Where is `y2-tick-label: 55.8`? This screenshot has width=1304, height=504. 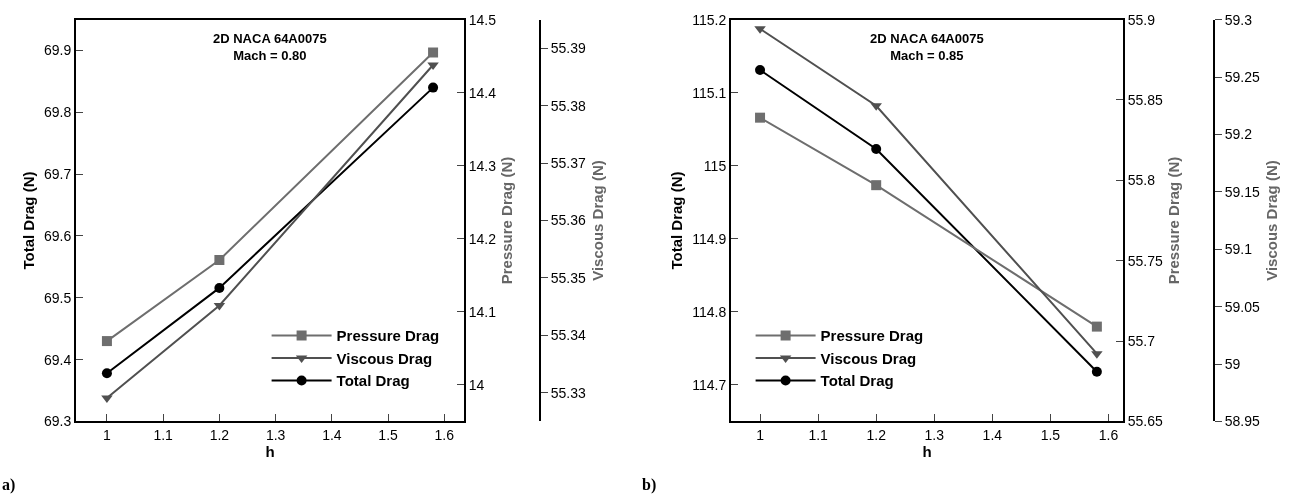 y2-tick-label: 55.8 is located at coordinates (1141, 180).